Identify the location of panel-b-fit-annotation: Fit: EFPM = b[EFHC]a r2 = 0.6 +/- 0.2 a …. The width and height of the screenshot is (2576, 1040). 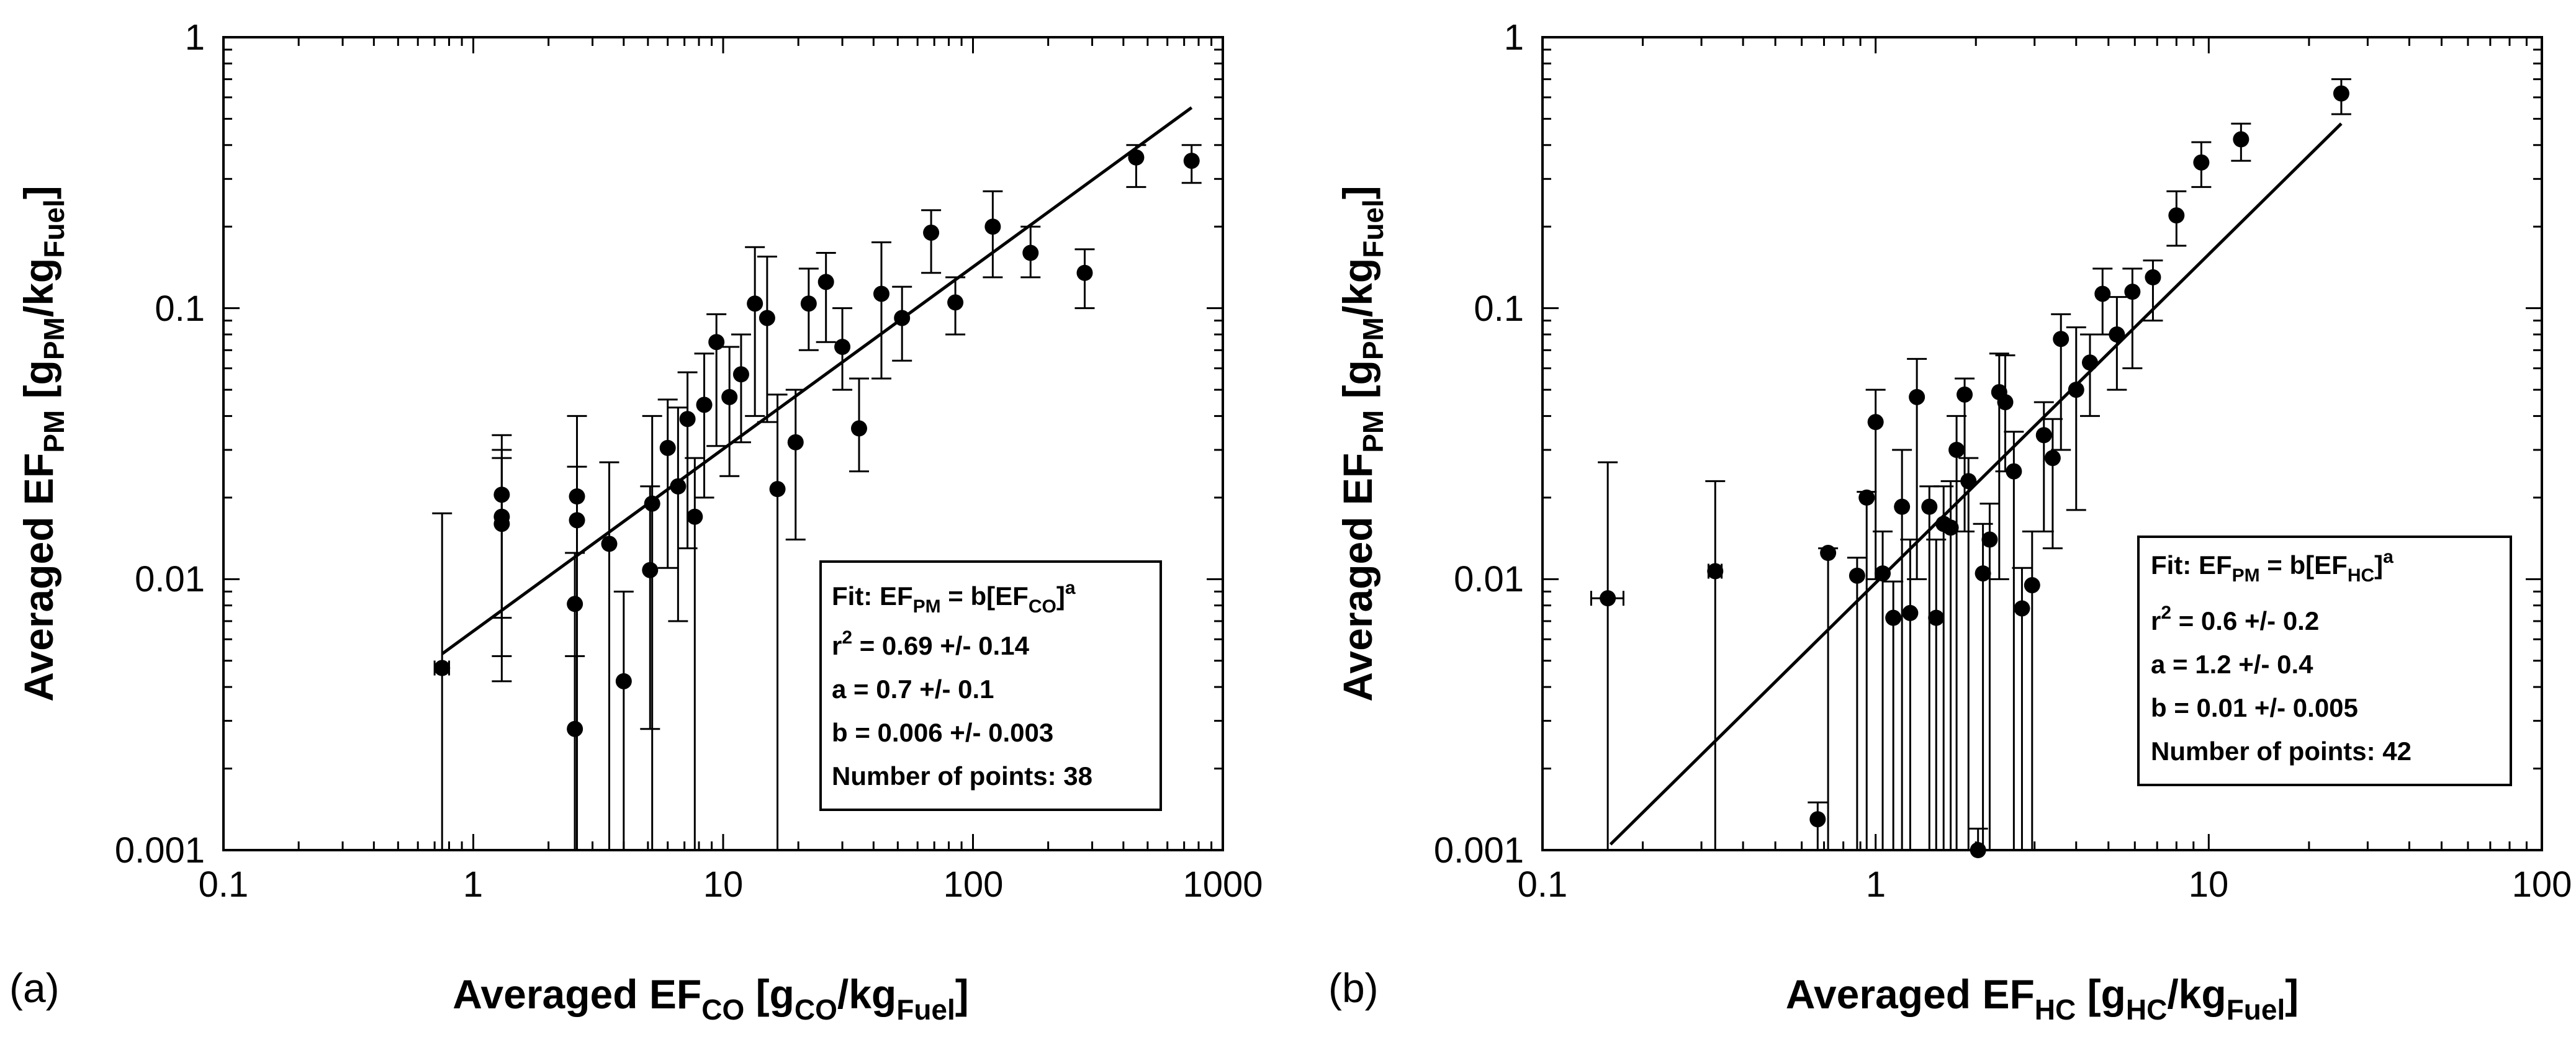
(2324, 661).